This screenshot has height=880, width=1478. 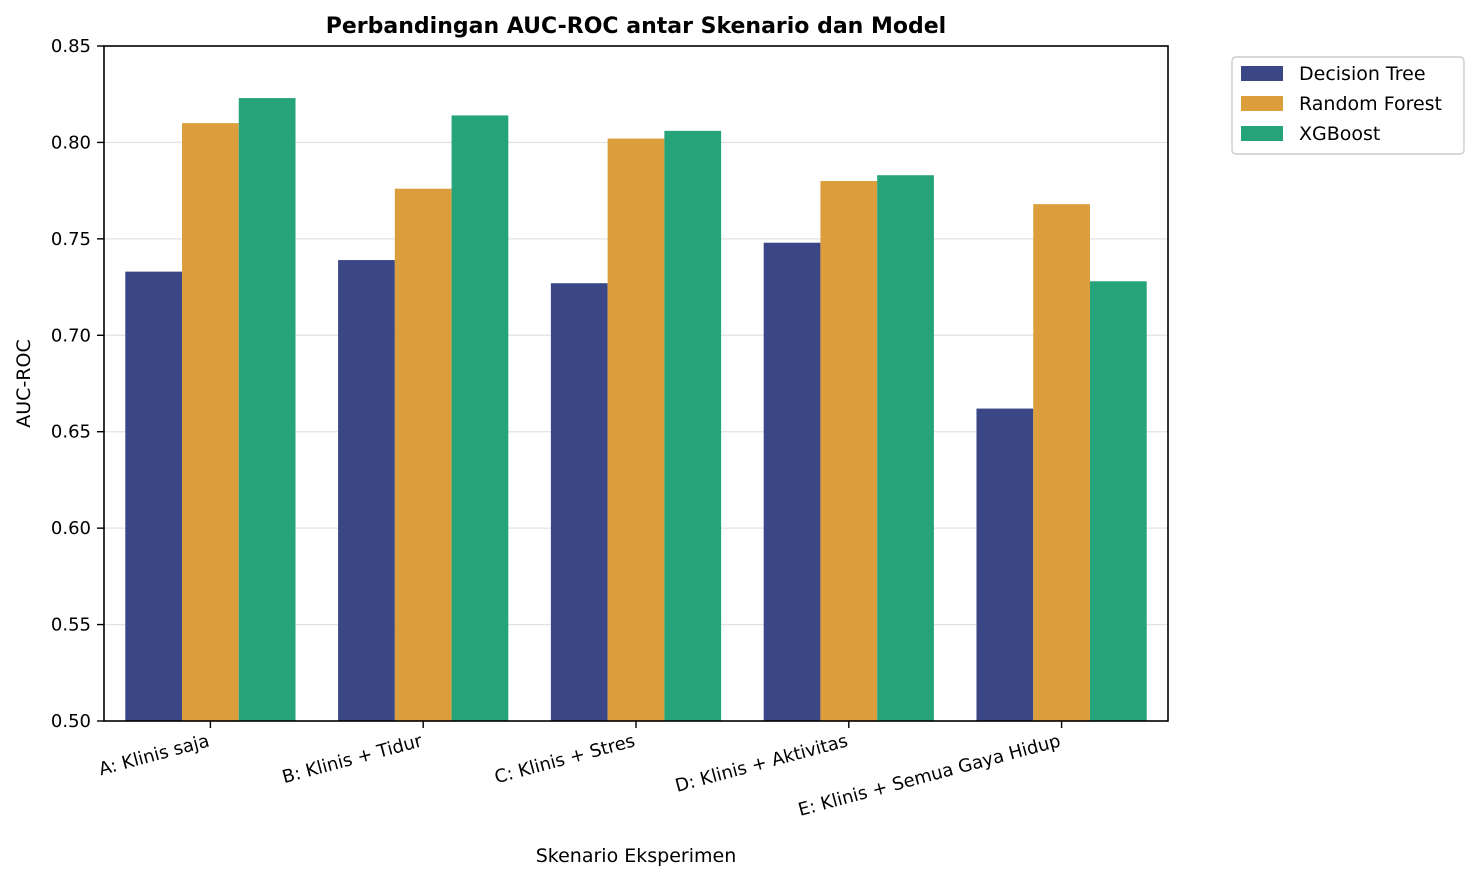 I want to click on y-tick-label: 0.55, so click(x=71, y=625).